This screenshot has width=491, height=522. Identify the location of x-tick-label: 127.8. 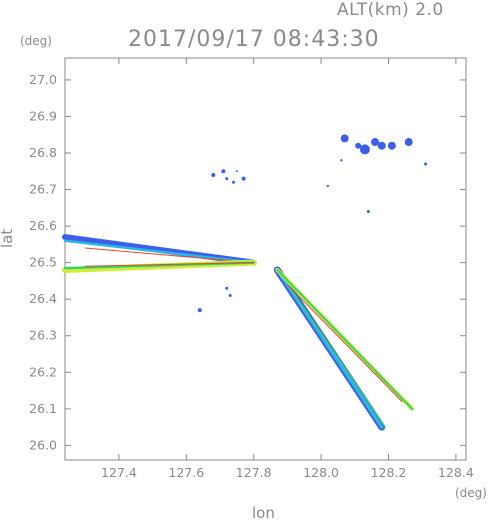
(254, 472).